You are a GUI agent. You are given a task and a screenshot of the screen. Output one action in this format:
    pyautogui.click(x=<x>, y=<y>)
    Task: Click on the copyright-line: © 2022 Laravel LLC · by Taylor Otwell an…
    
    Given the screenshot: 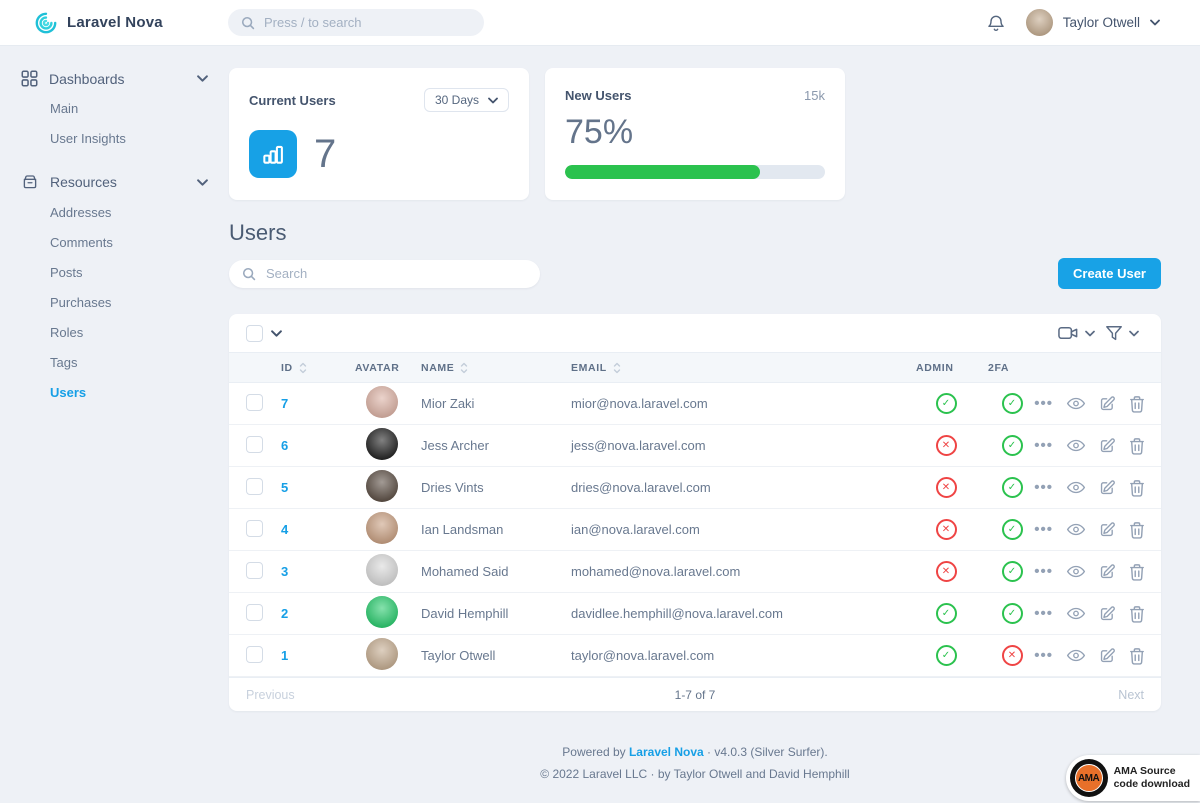 What is the action you would take?
    pyautogui.click(x=695, y=774)
    